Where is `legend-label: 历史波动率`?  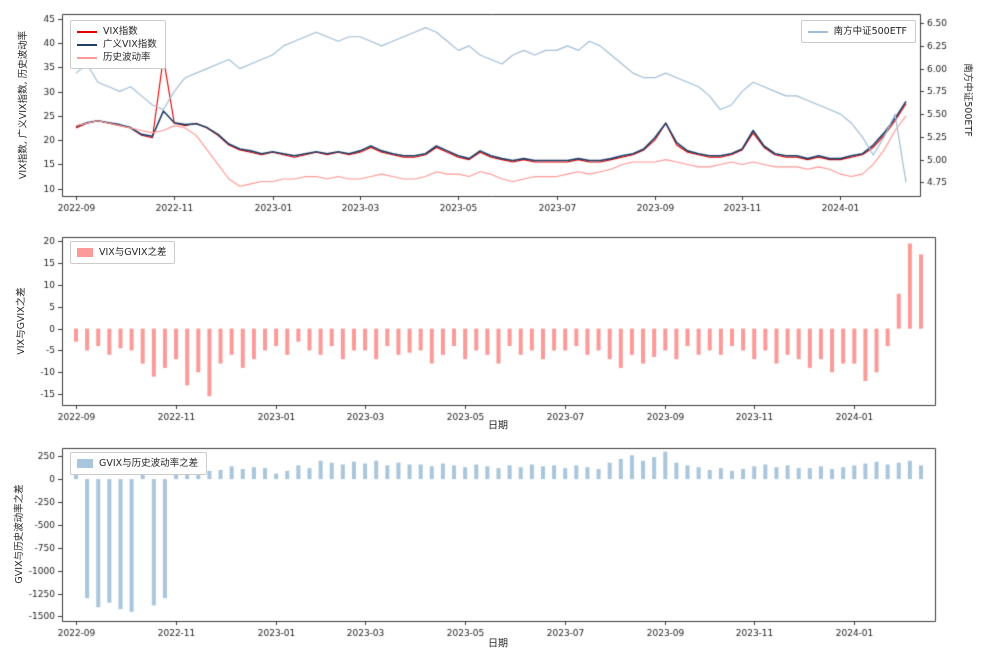 legend-label: 历史波动率 is located at coordinates (127, 57).